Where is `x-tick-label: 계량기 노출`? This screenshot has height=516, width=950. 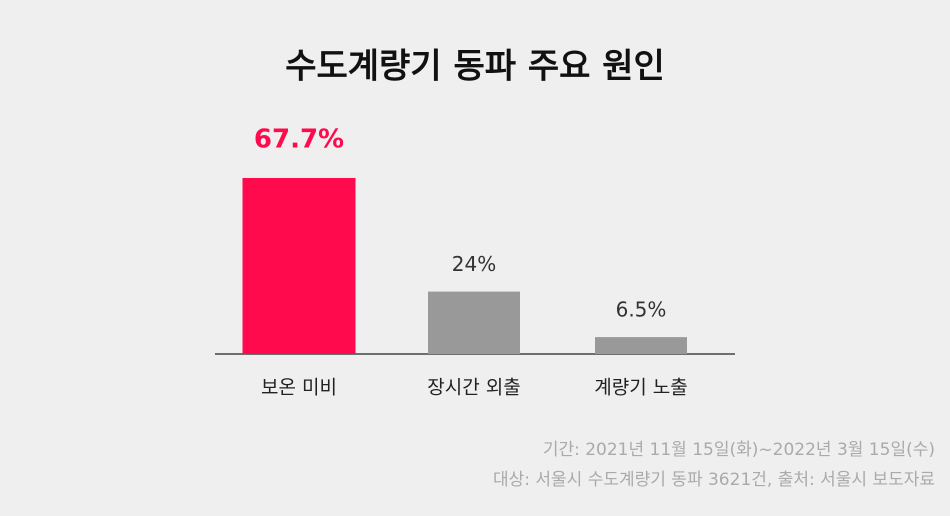
x-tick-label: 계량기 노출 is located at coordinates (640, 388).